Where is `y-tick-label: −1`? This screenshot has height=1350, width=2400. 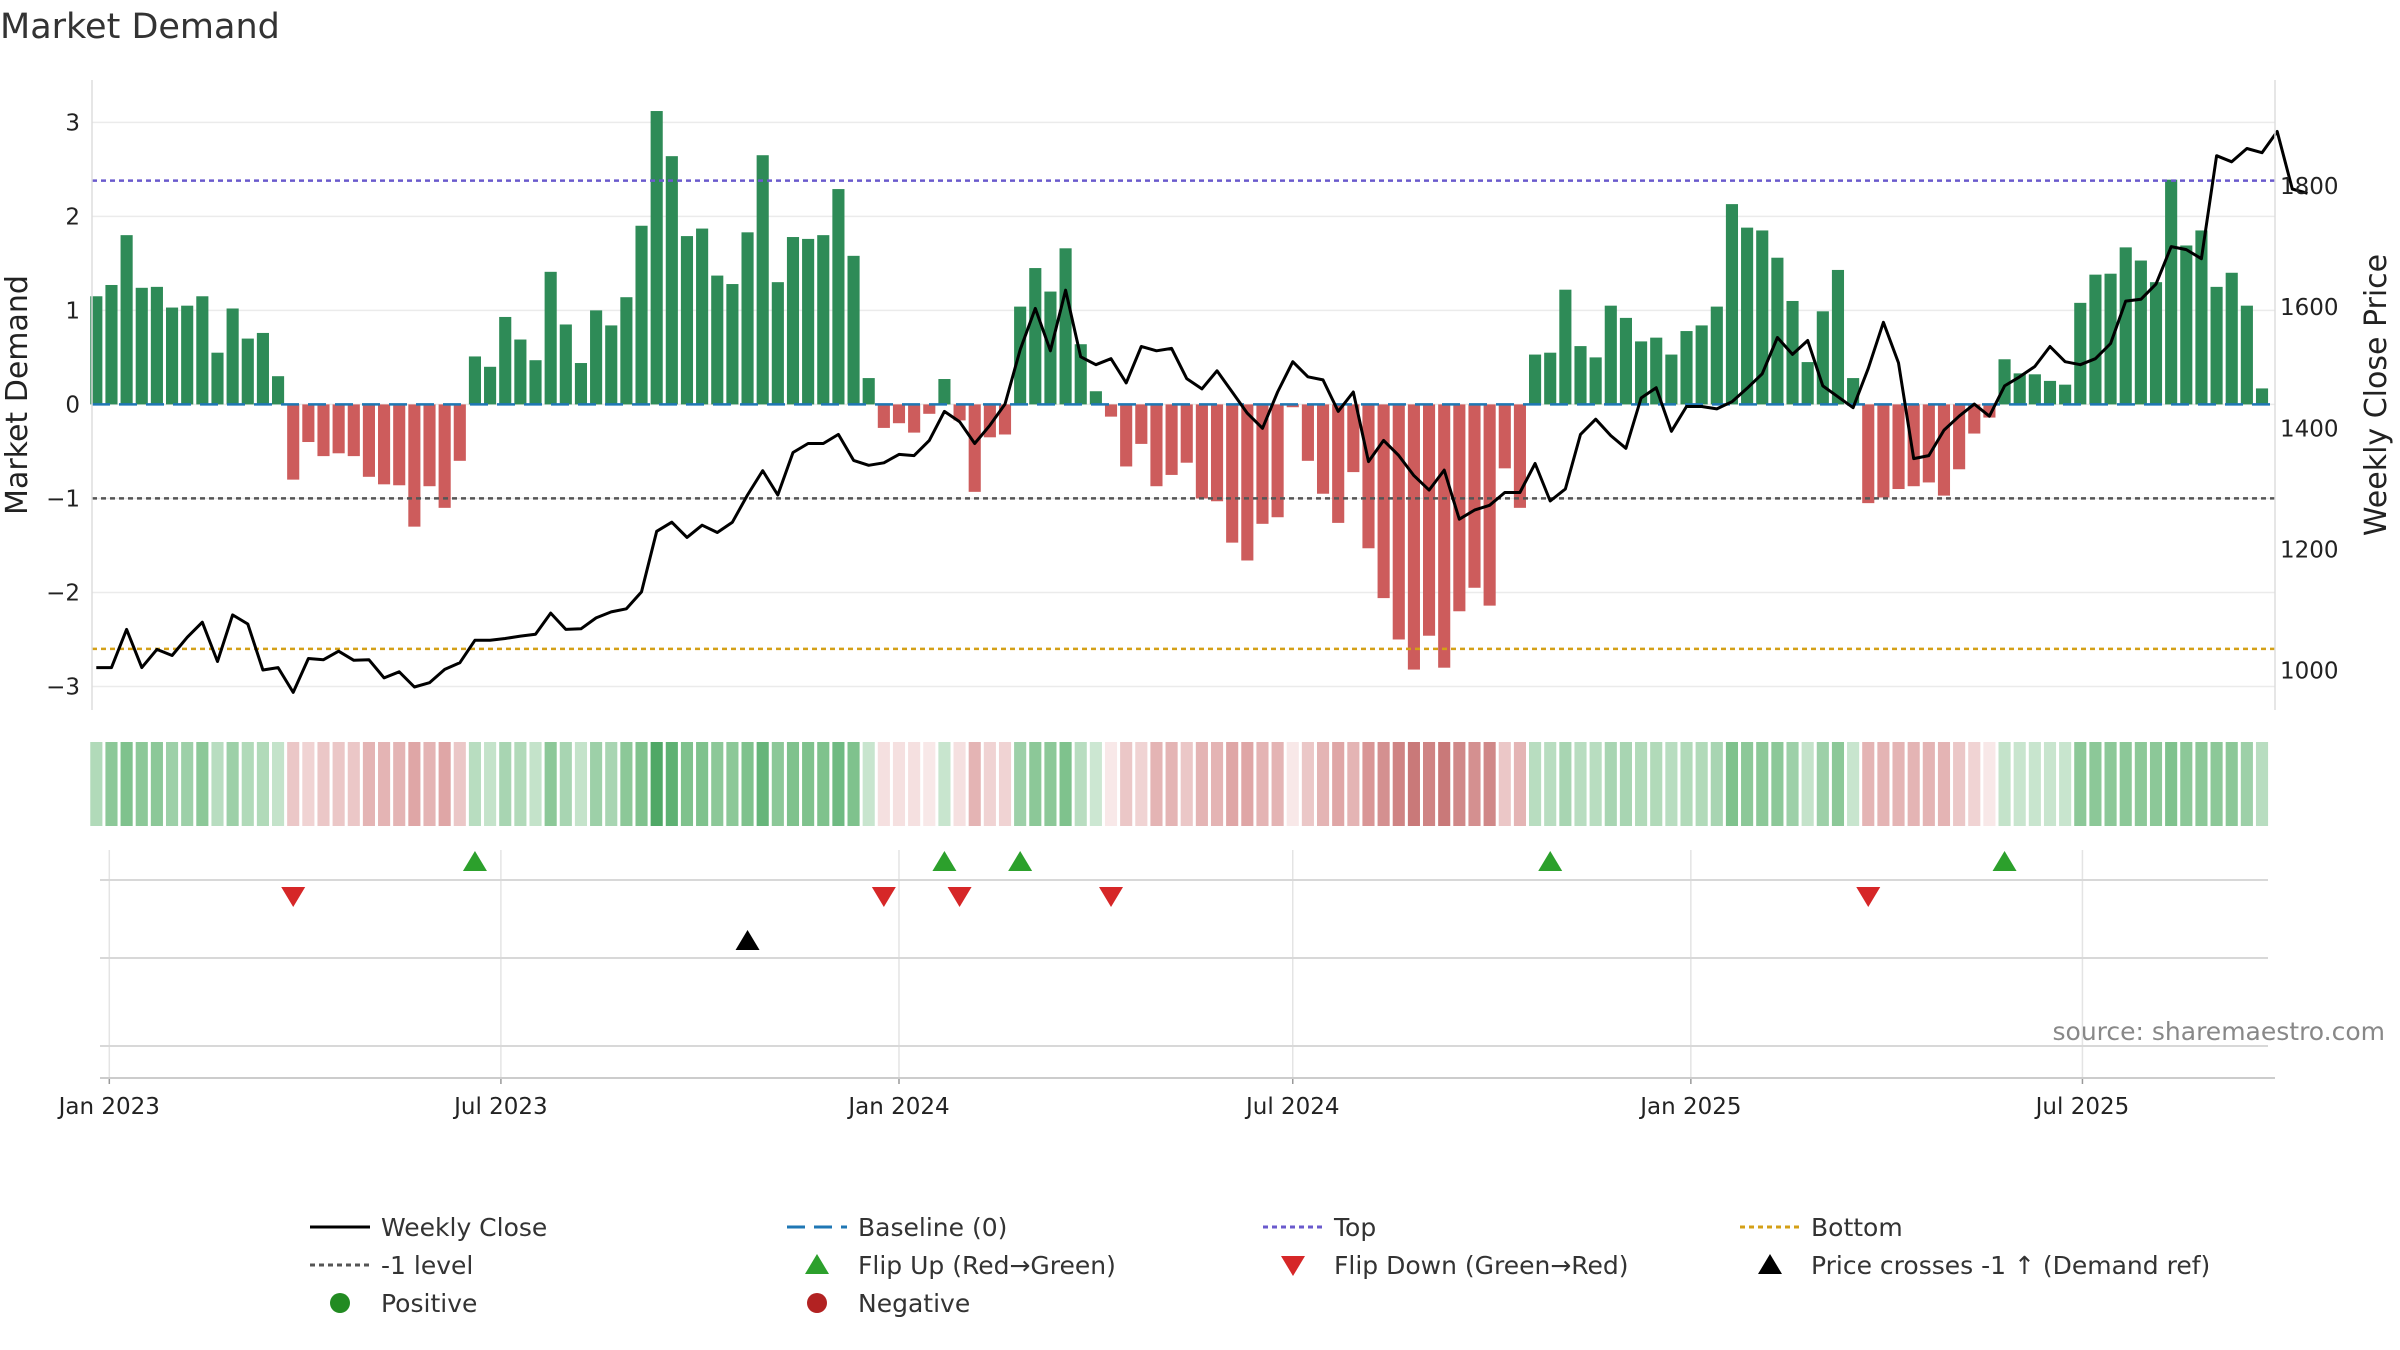 y-tick-label: −1 is located at coordinates (63, 499).